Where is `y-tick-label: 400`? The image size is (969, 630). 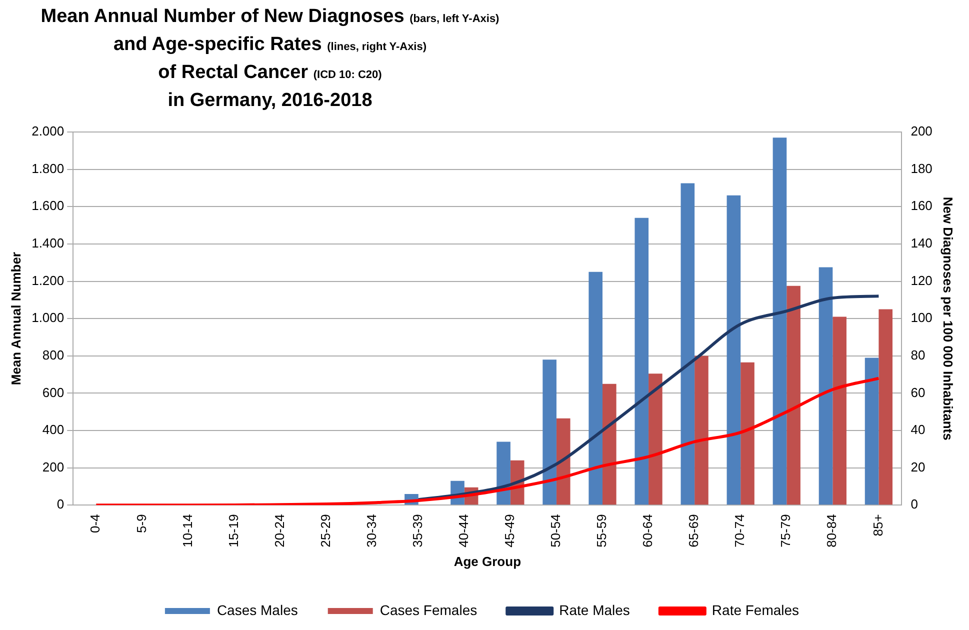 y-tick-label: 400 is located at coordinates (53, 430).